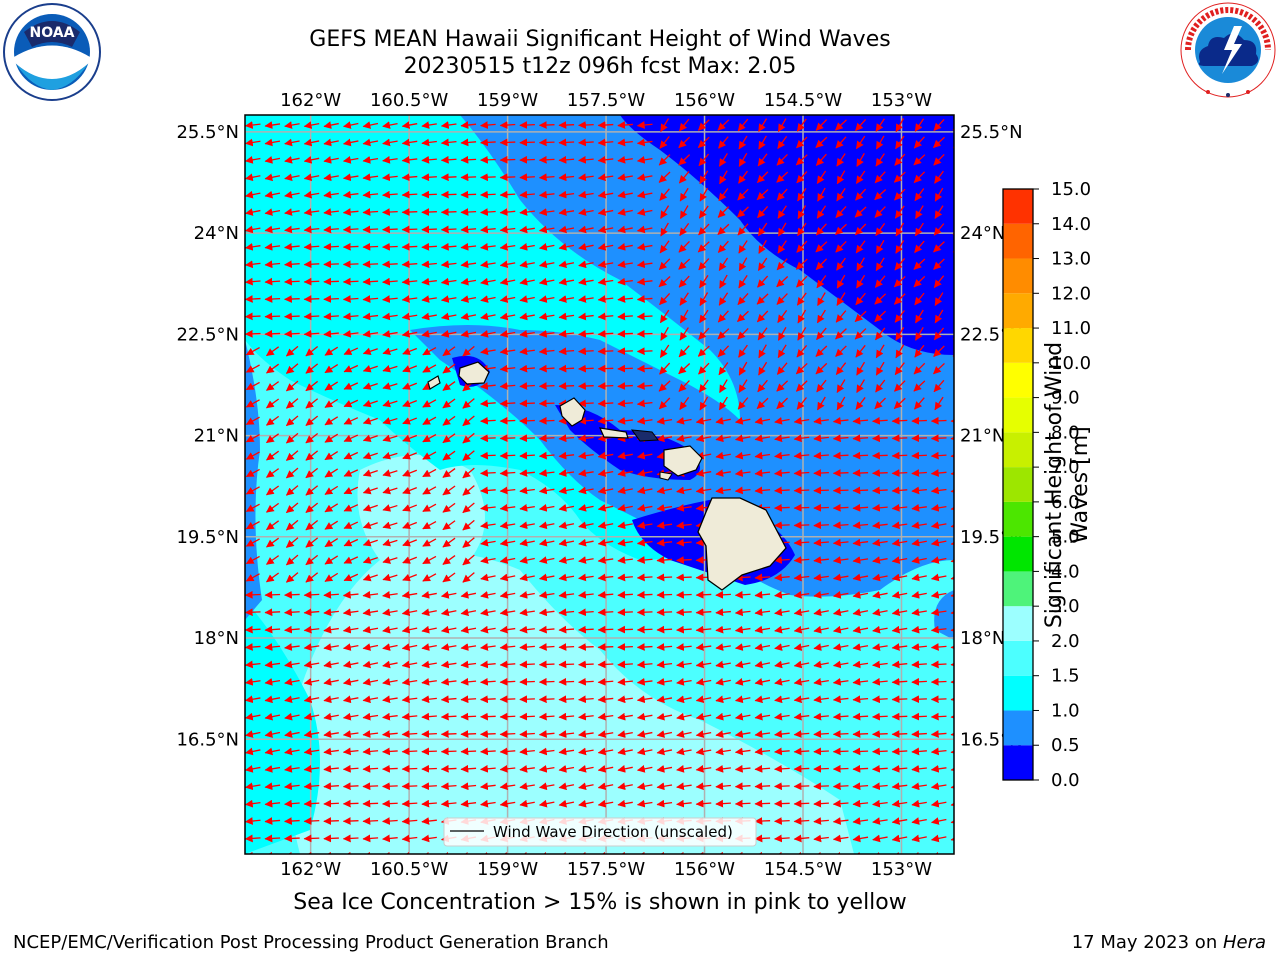  Describe the element at coordinates (1018, 311) in the screenshot. I see `colorbar-segment` at that location.